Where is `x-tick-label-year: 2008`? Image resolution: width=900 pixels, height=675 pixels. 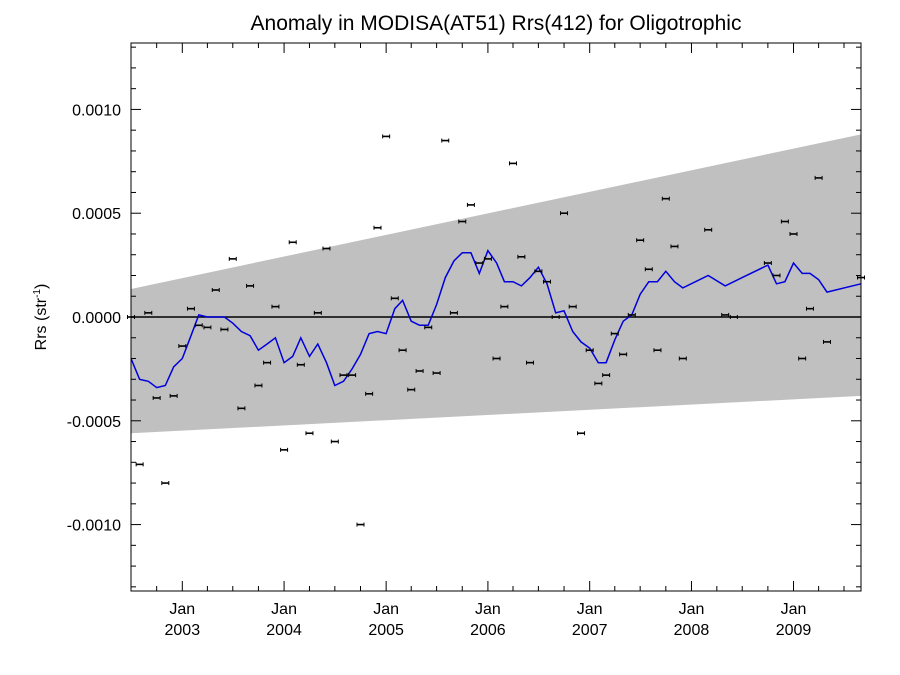 x-tick-label-year: 2008 is located at coordinates (692, 630).